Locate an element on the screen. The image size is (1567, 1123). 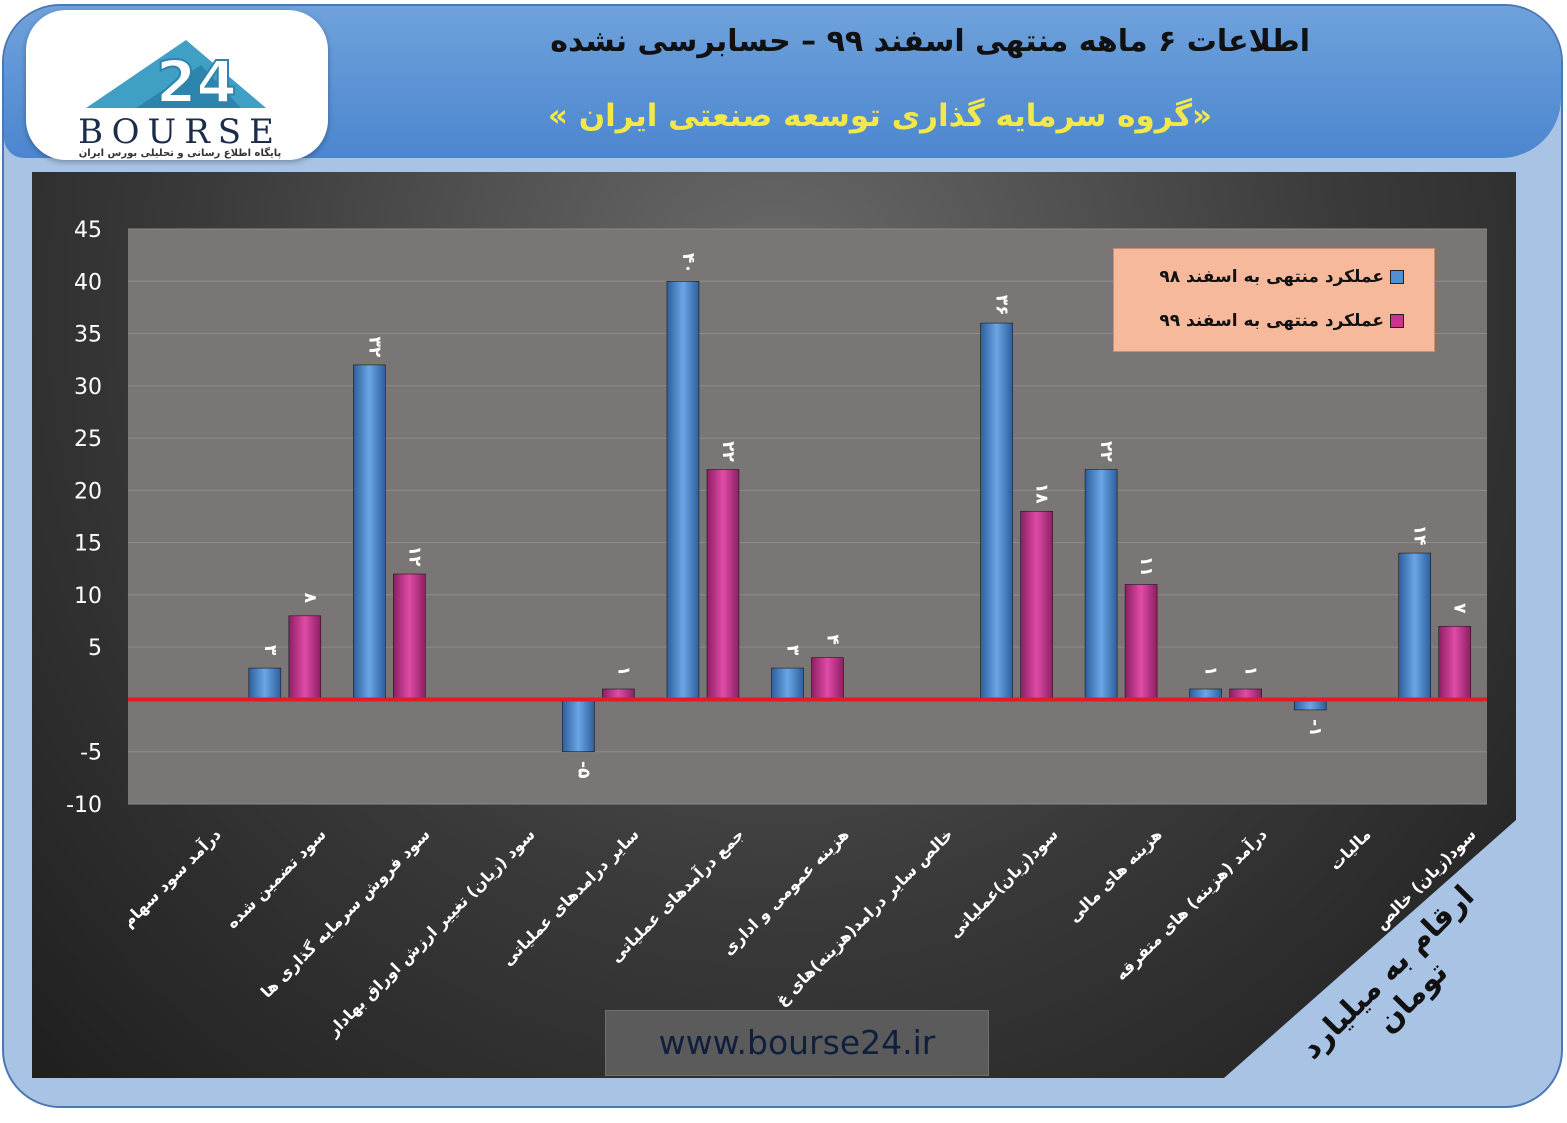
y-tick-label: 20 is located at coordinates (88, 491).